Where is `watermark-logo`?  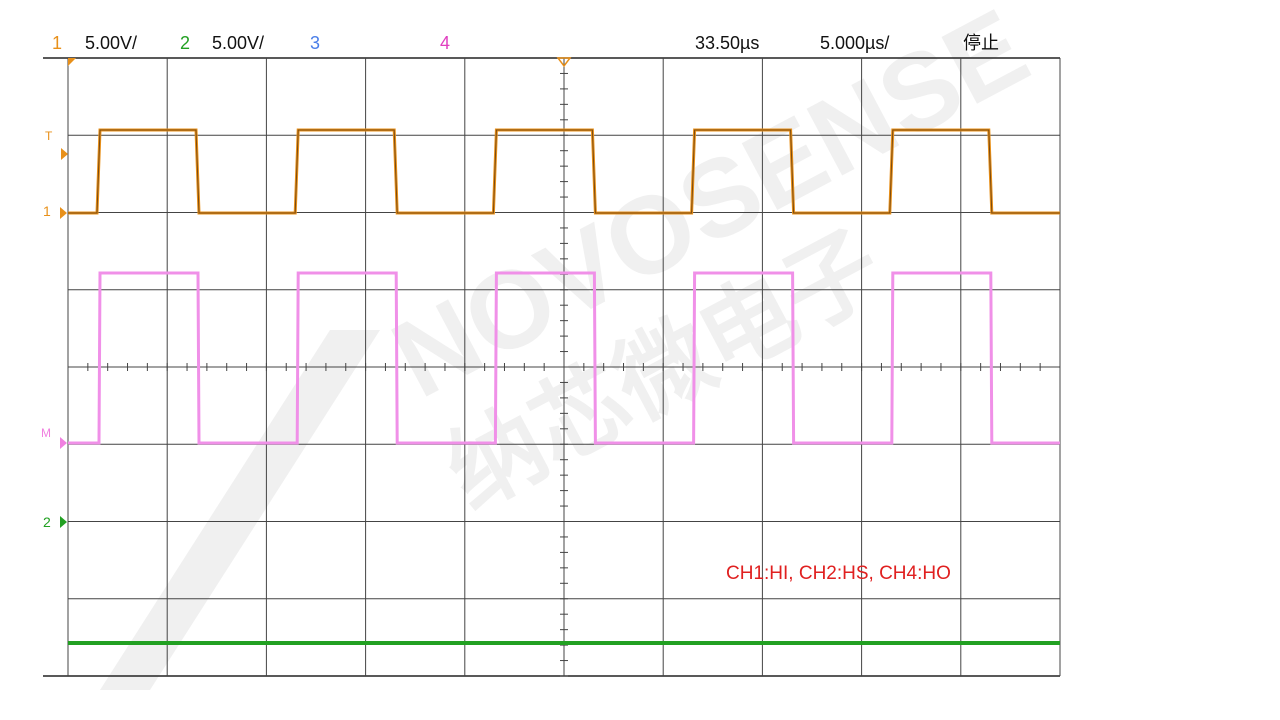
watermark-logo is located at coordinates (240, 510).